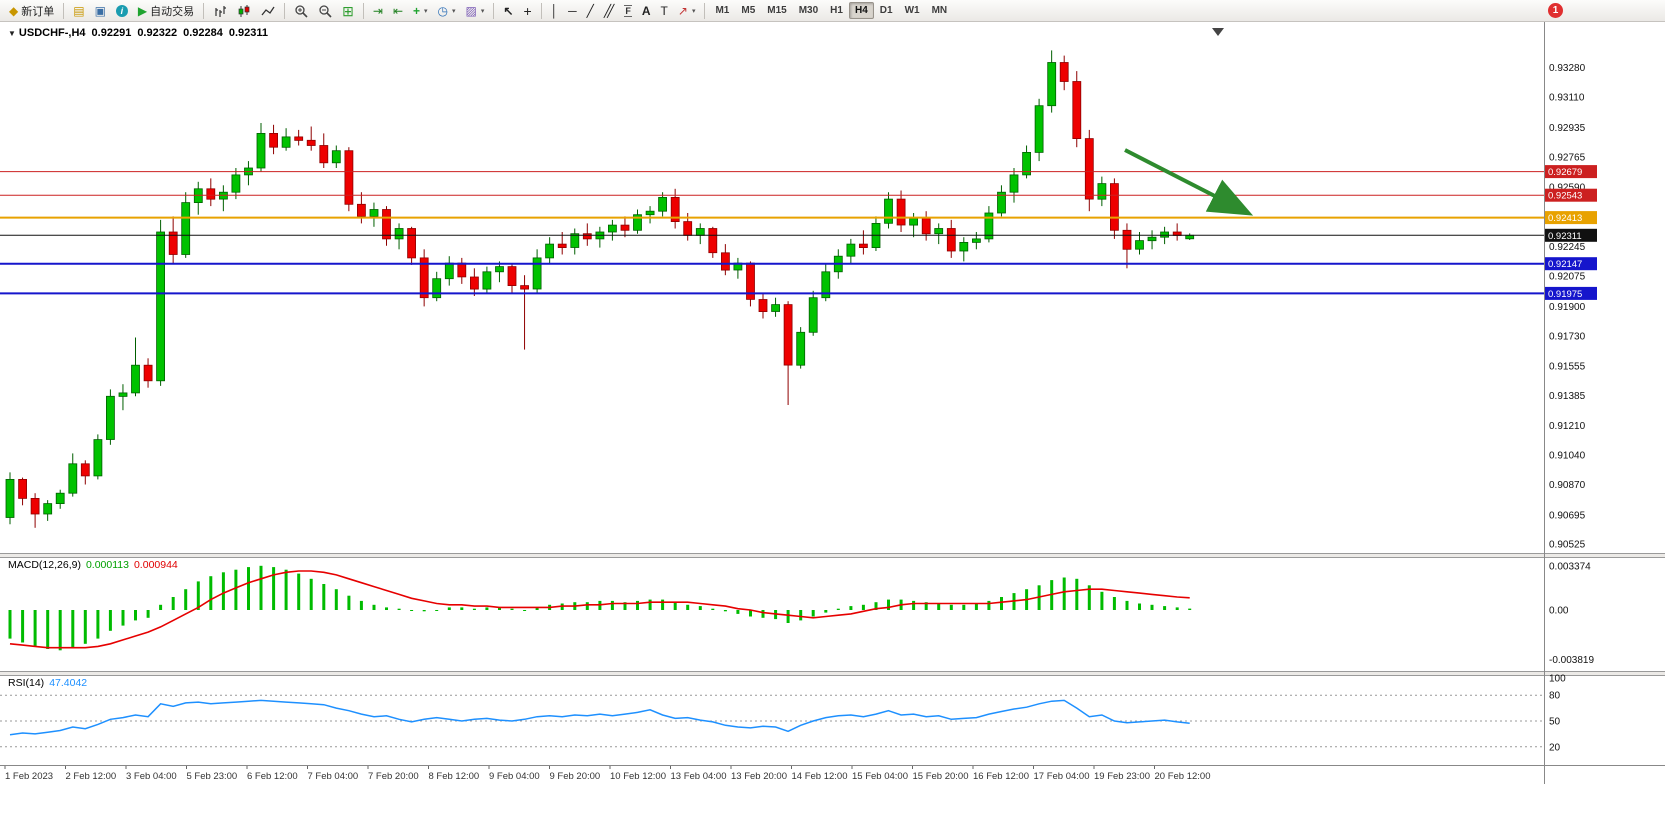 The width and height of the screenshot is (1665, 838). What do you see at coordinates (861, 10) in the screenshot?
I see `tf-h4-button: H4` at bounding box center [861, 10].